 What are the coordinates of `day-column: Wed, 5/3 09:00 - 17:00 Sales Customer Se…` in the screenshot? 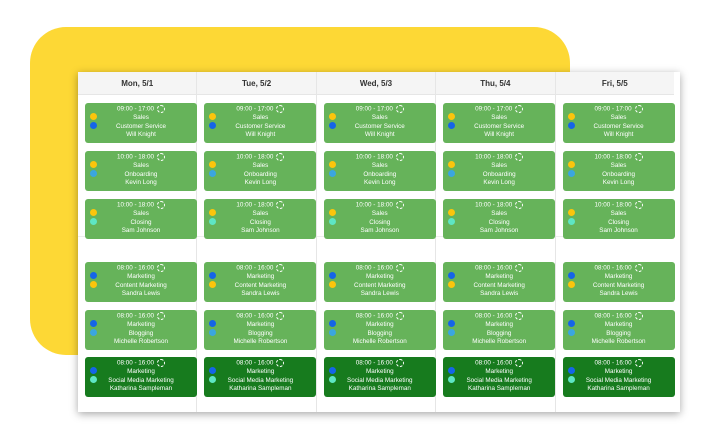 It's located at (376, 242).